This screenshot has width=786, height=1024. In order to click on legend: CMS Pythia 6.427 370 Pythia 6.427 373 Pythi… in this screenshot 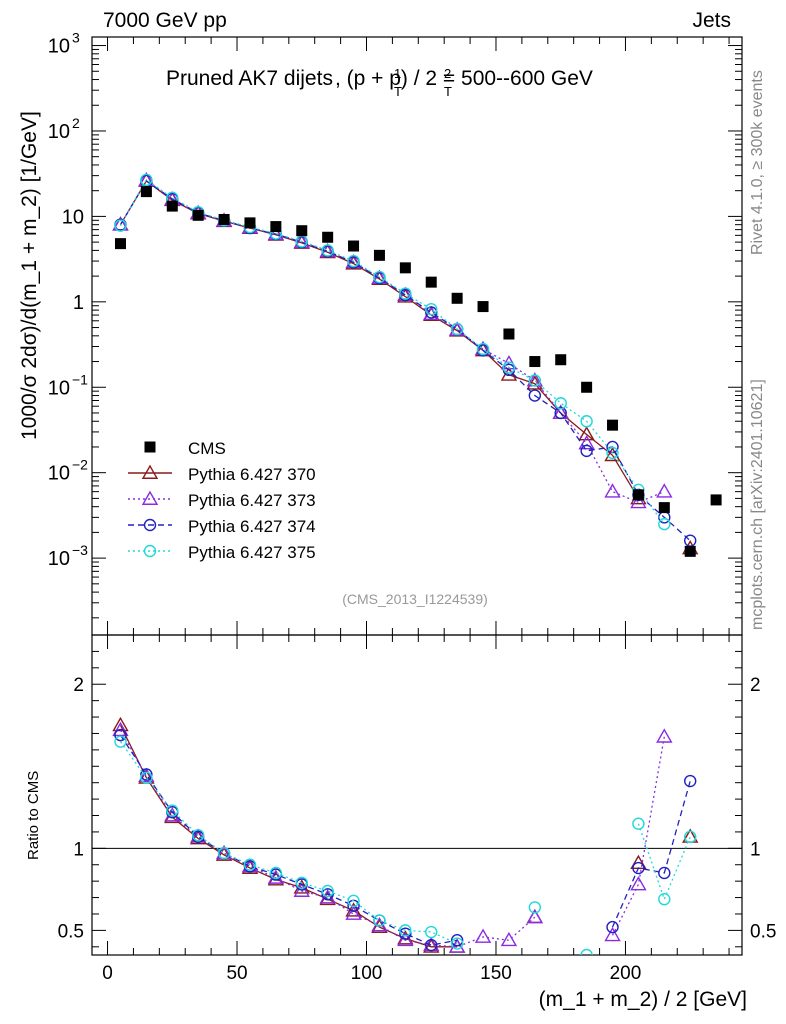, I will do `click(222, 500)`.